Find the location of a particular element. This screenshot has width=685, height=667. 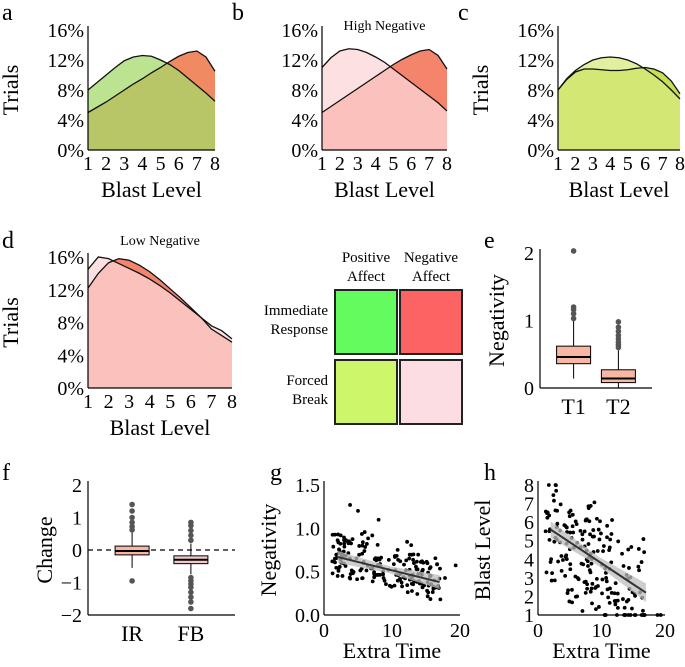

y-axis-label: Change is located at coordinates (44, 549).